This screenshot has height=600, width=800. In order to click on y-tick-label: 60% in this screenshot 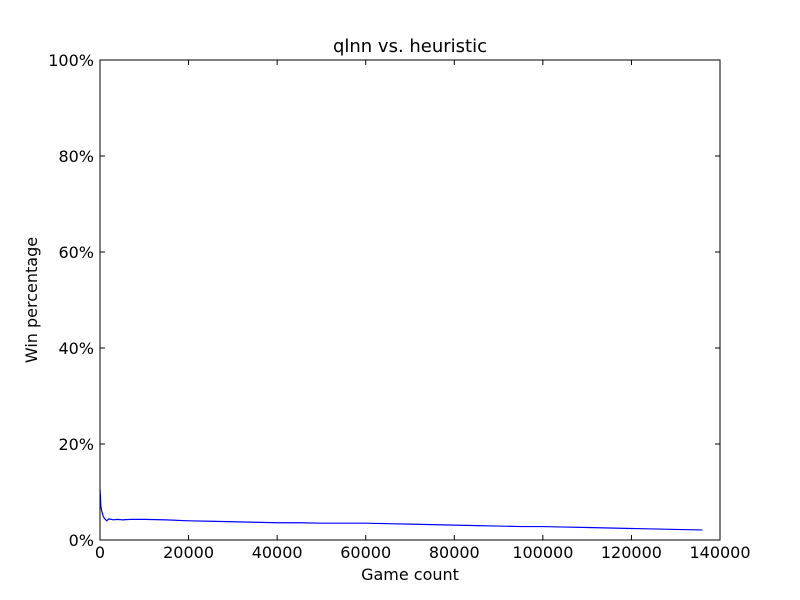, I will do `click(76, 252)`.